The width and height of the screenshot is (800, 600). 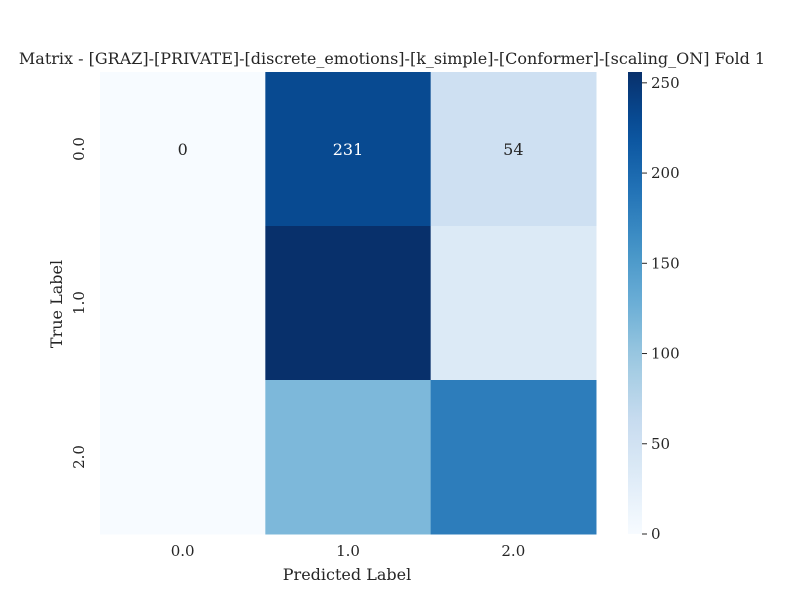 I want to click on cell-value-0-0: 0, so click(x=183, y=149).